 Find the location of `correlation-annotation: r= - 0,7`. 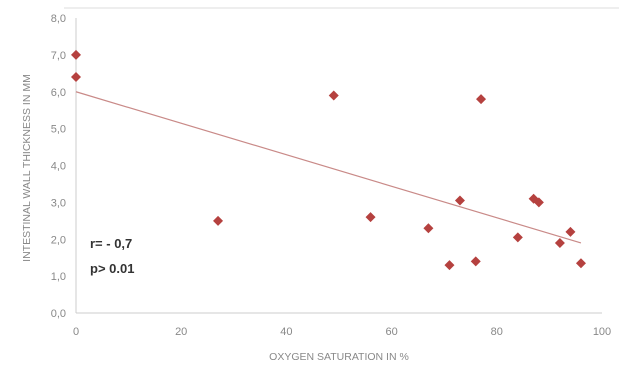

correlation-annotation: r= - 0,7 is located at coordinates (111, 243).